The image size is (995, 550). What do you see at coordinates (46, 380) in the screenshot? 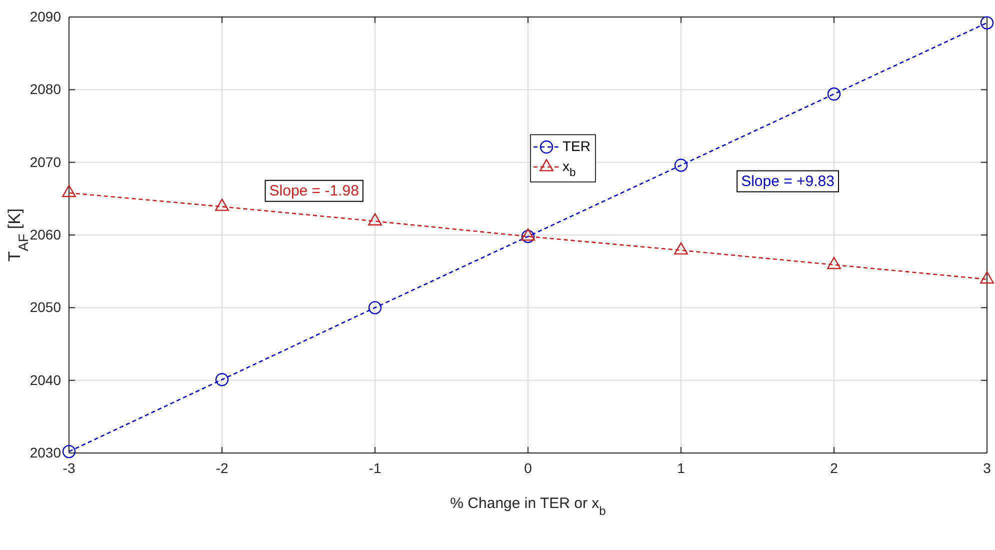
I see `y-tick-label: 2040` at bounding box center [46, 380].